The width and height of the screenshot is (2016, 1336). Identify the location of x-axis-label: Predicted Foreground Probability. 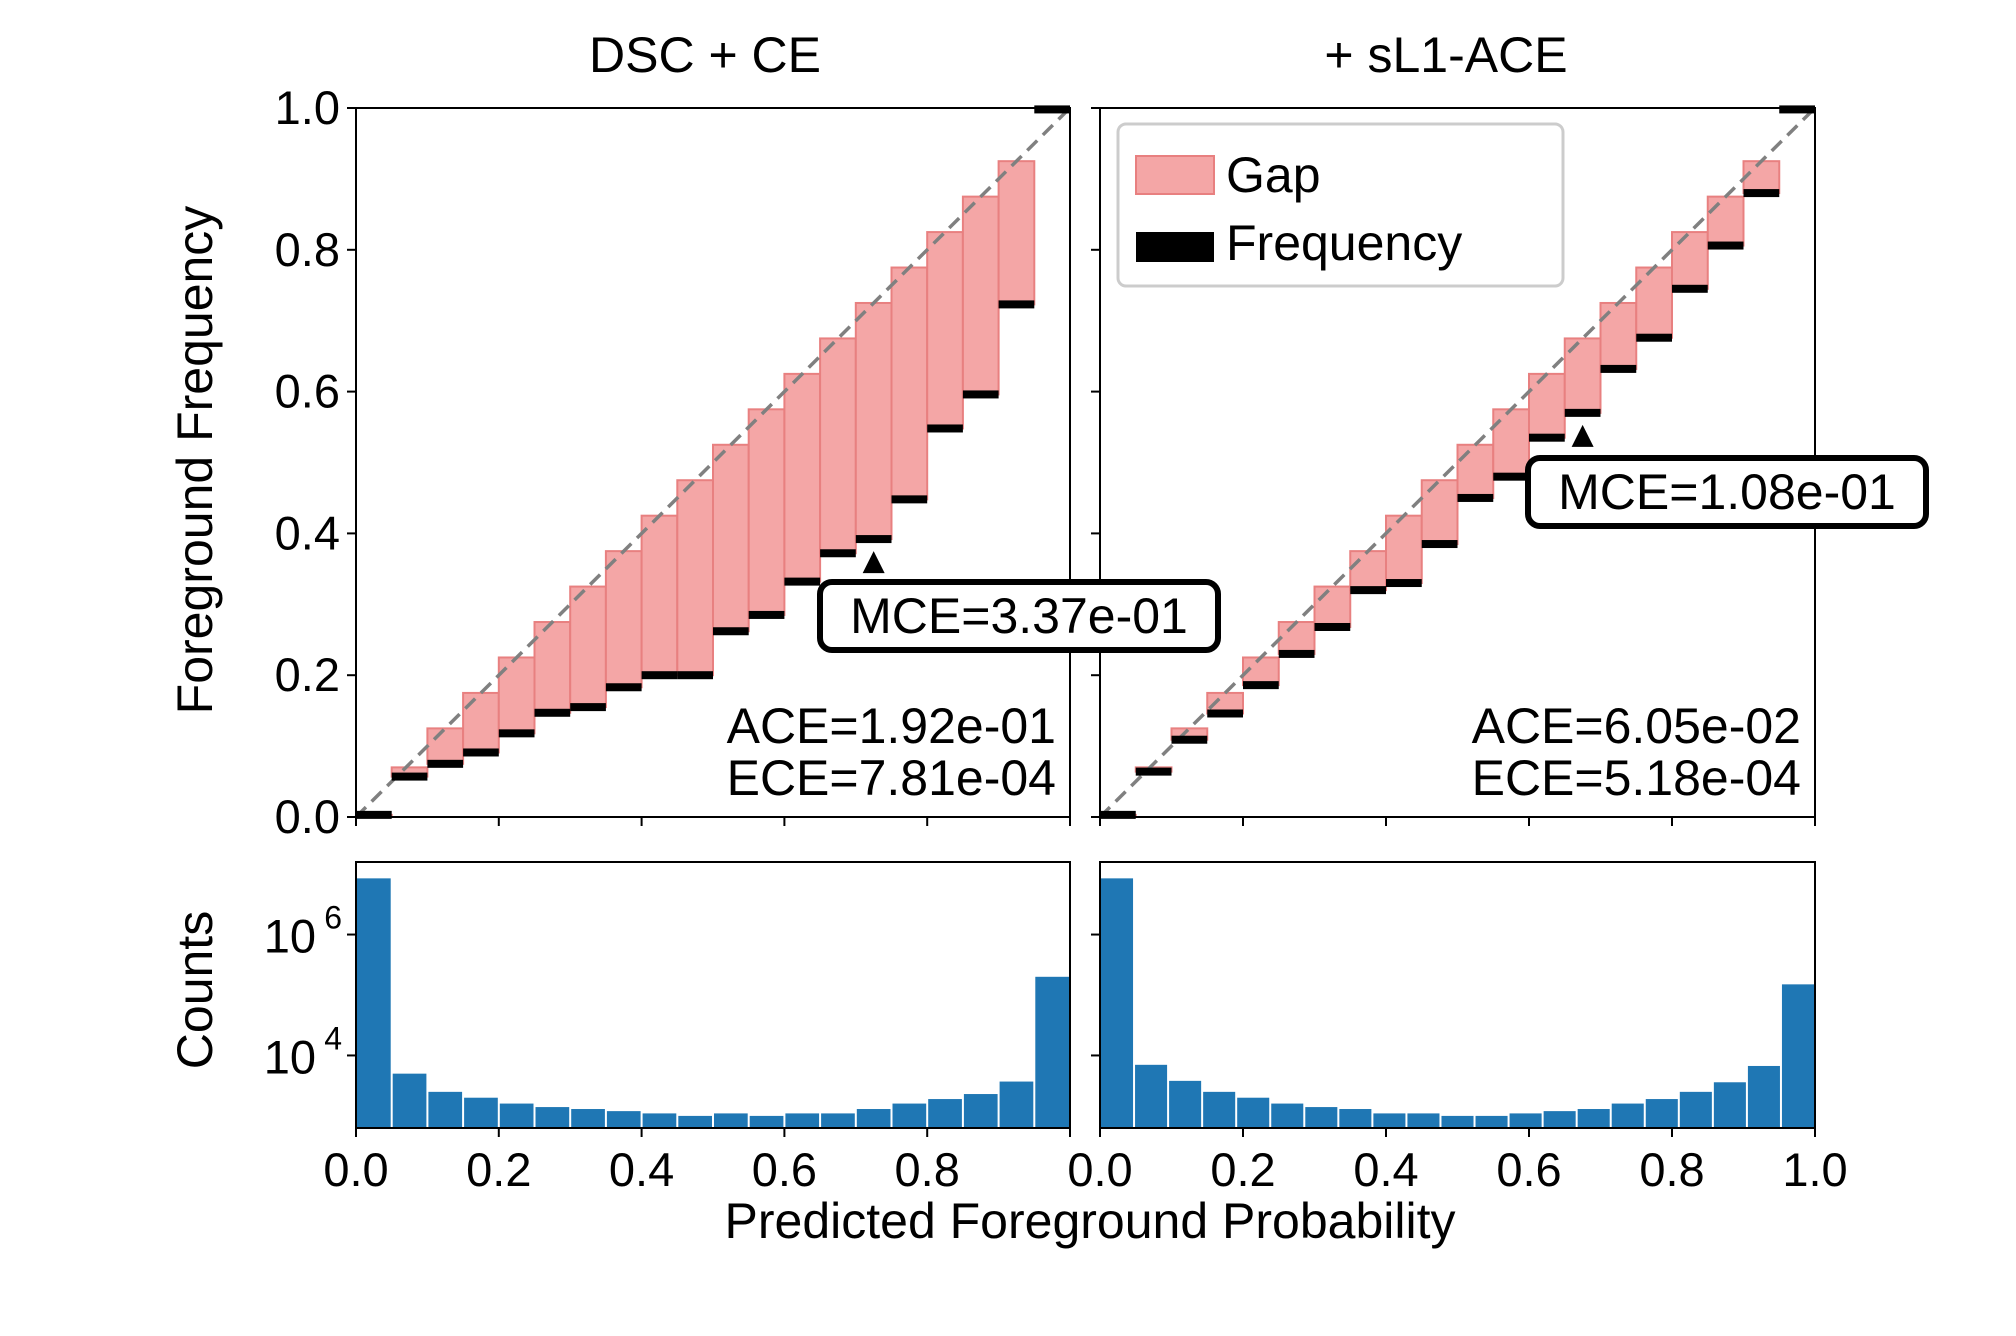
(1090, 1221).